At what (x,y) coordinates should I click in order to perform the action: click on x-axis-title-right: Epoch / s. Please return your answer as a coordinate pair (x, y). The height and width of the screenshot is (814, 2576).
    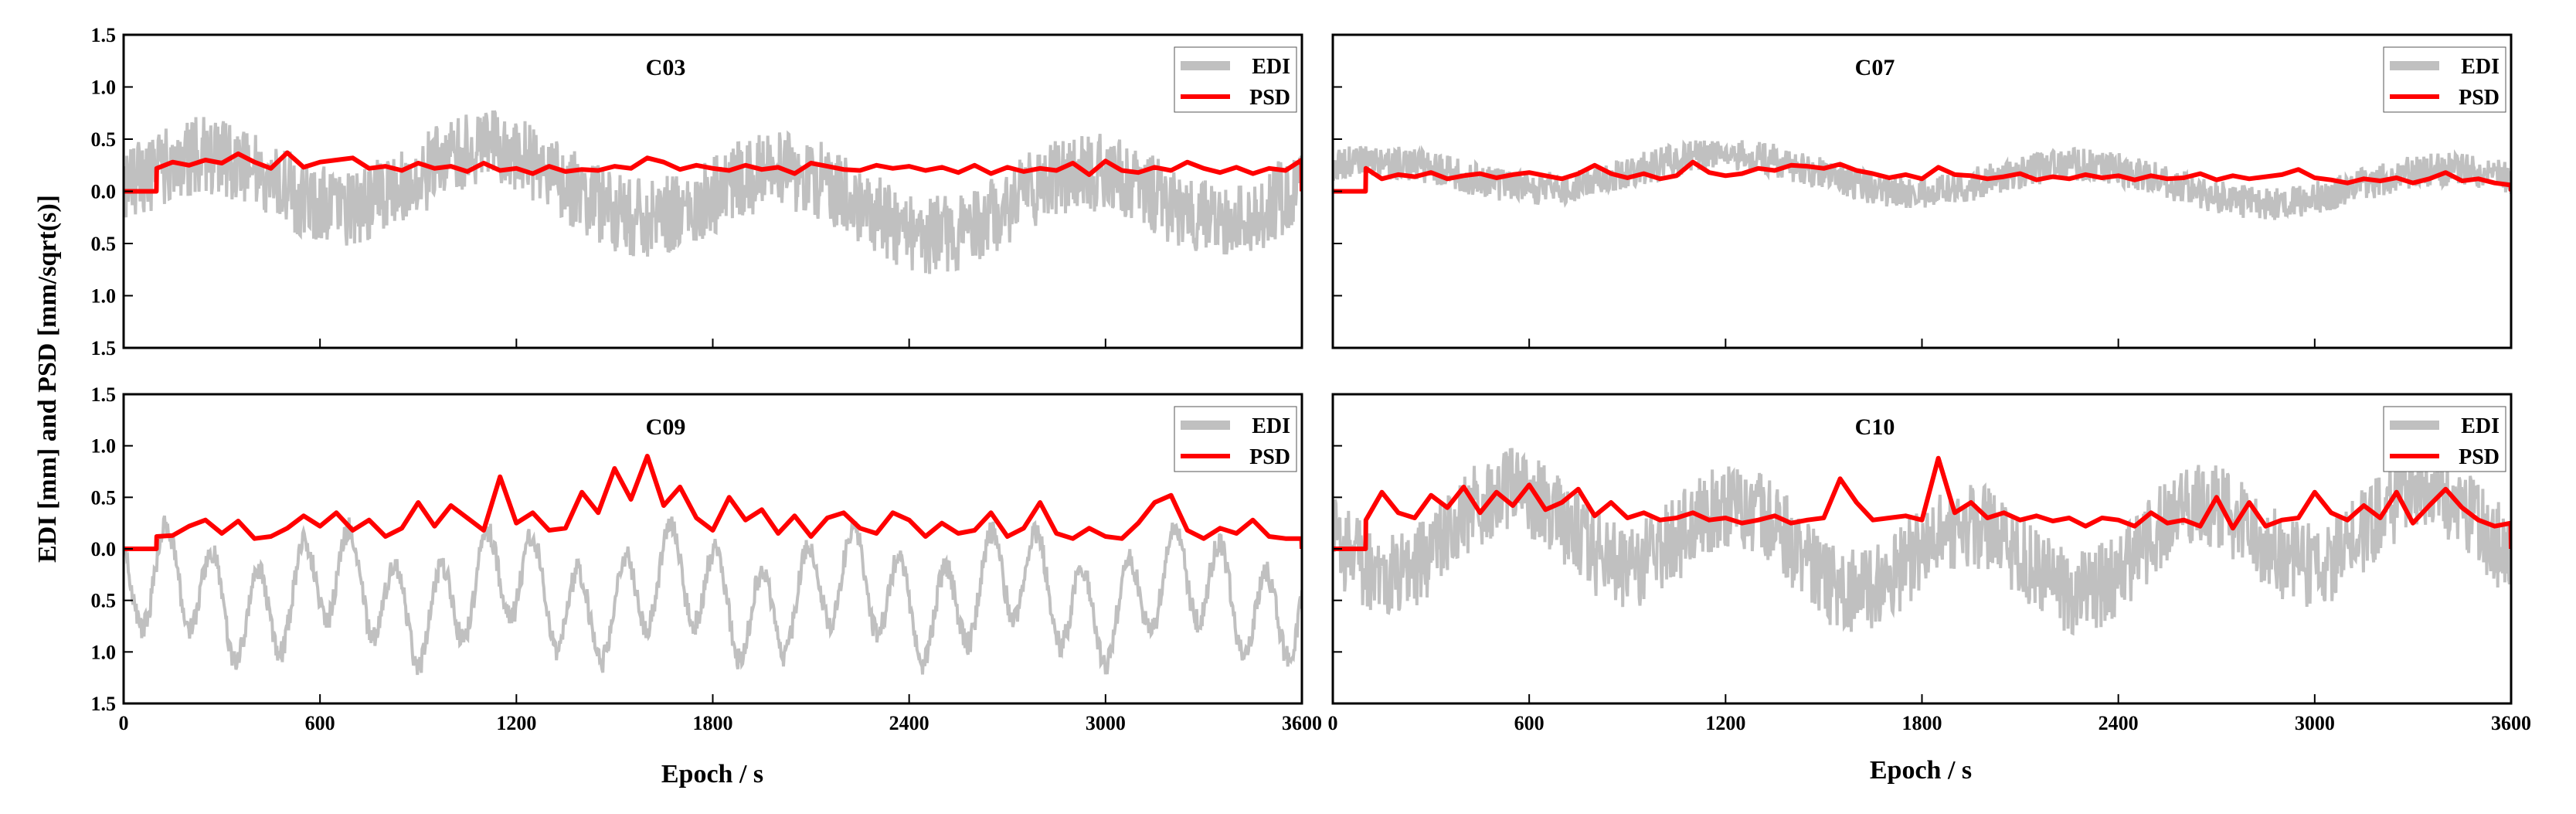
    Looking at the image, I should click on (1921, 770).